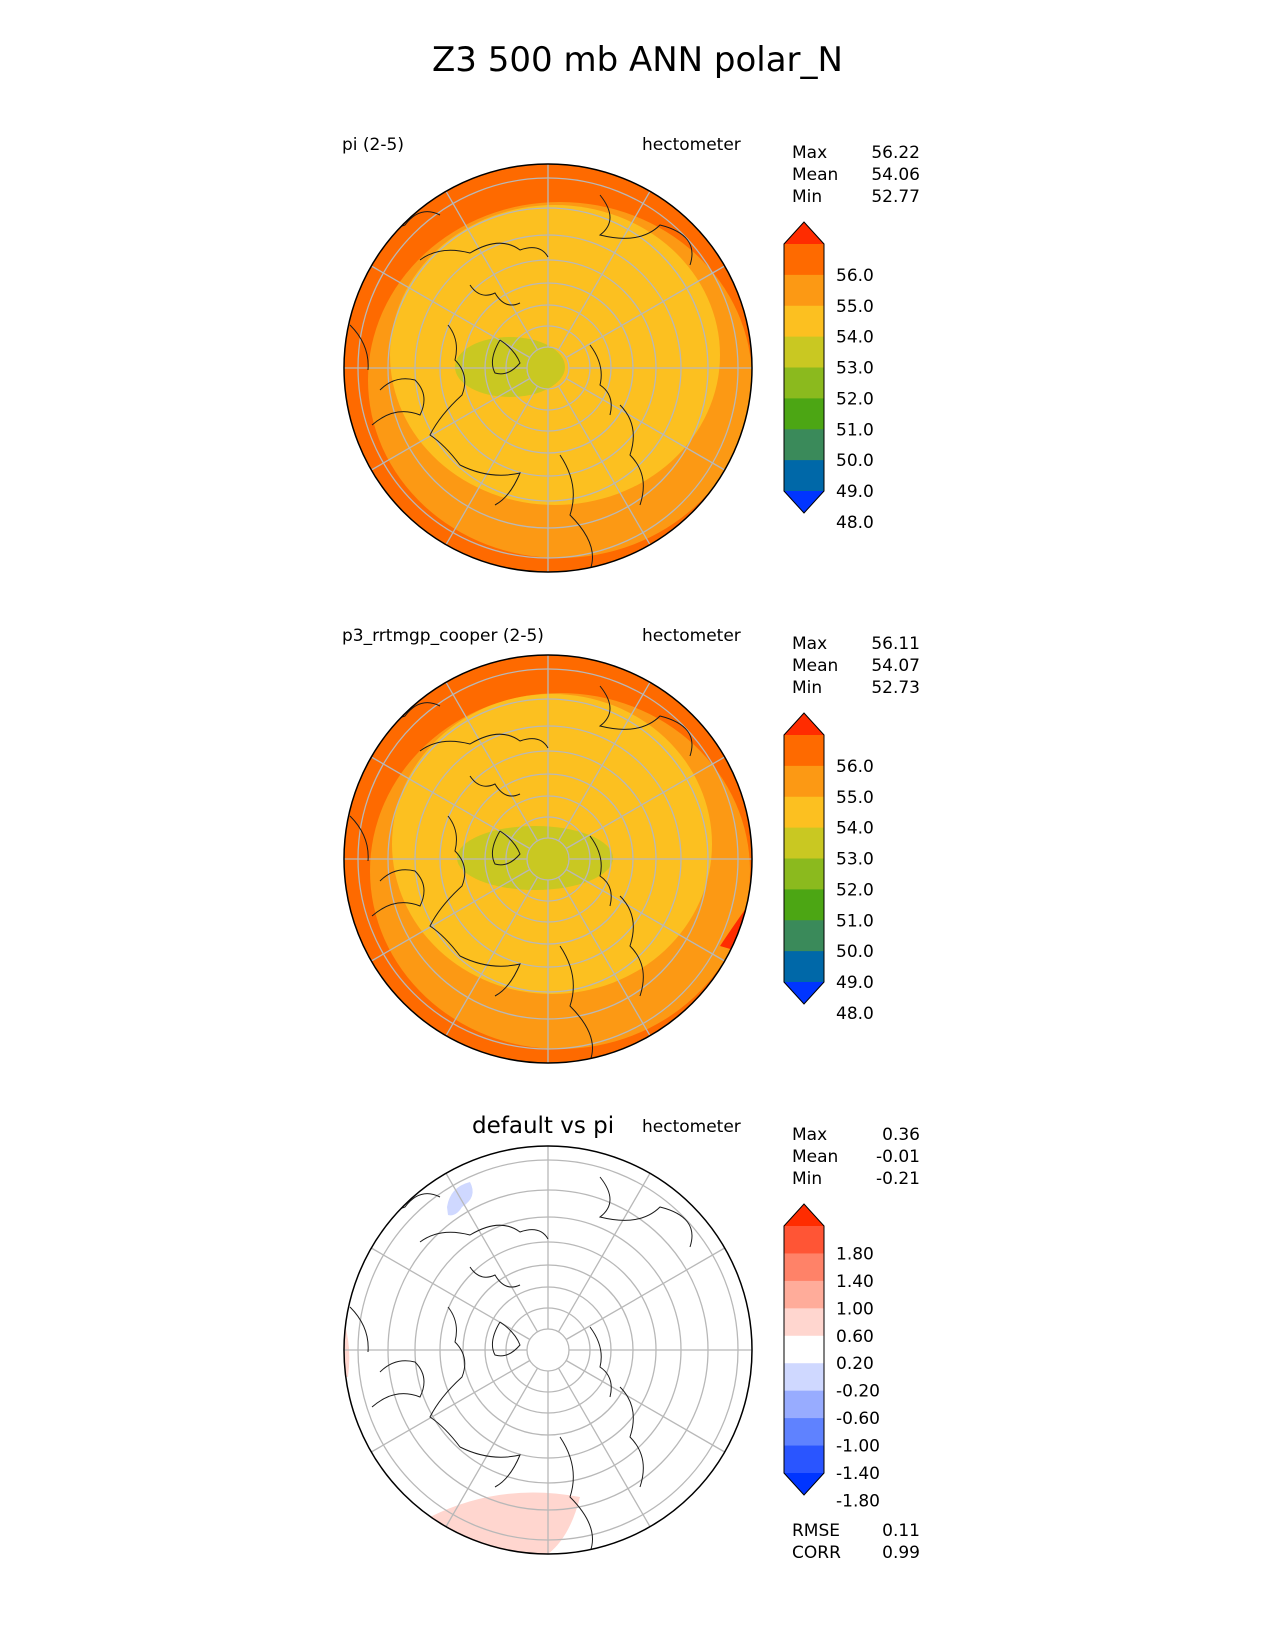 This screenshot has width=1275, height=1650. Describe the element at coordinates (855, 461) in the screenshot. I see `colorbar-tick-label: 50.0` at that location.